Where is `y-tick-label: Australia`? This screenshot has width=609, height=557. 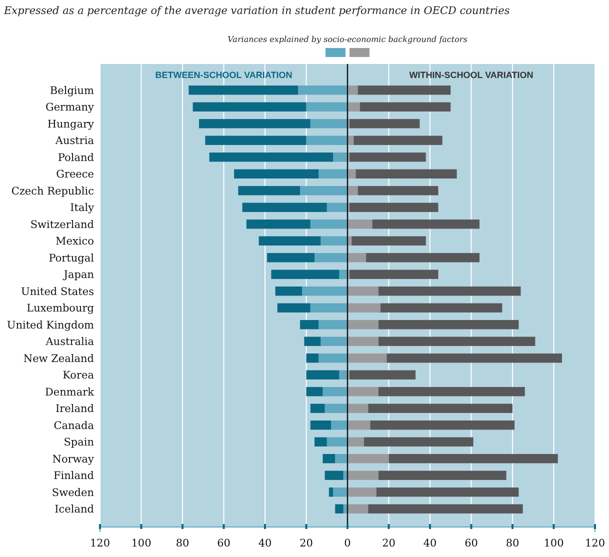
y-tick-label: Australia is located at coordinates (69, 342).